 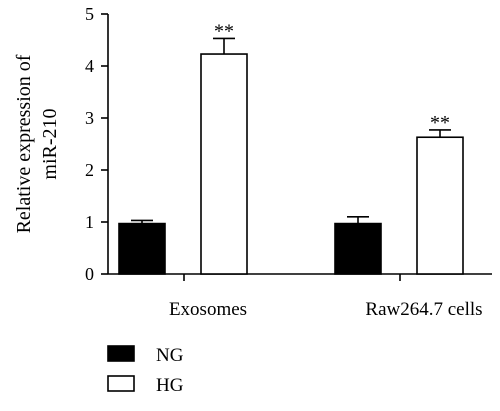 What do you see at coordinates (89, 118) in the screenshot?
I see `y-tick-label: 3` at bounding box center [89, 118].